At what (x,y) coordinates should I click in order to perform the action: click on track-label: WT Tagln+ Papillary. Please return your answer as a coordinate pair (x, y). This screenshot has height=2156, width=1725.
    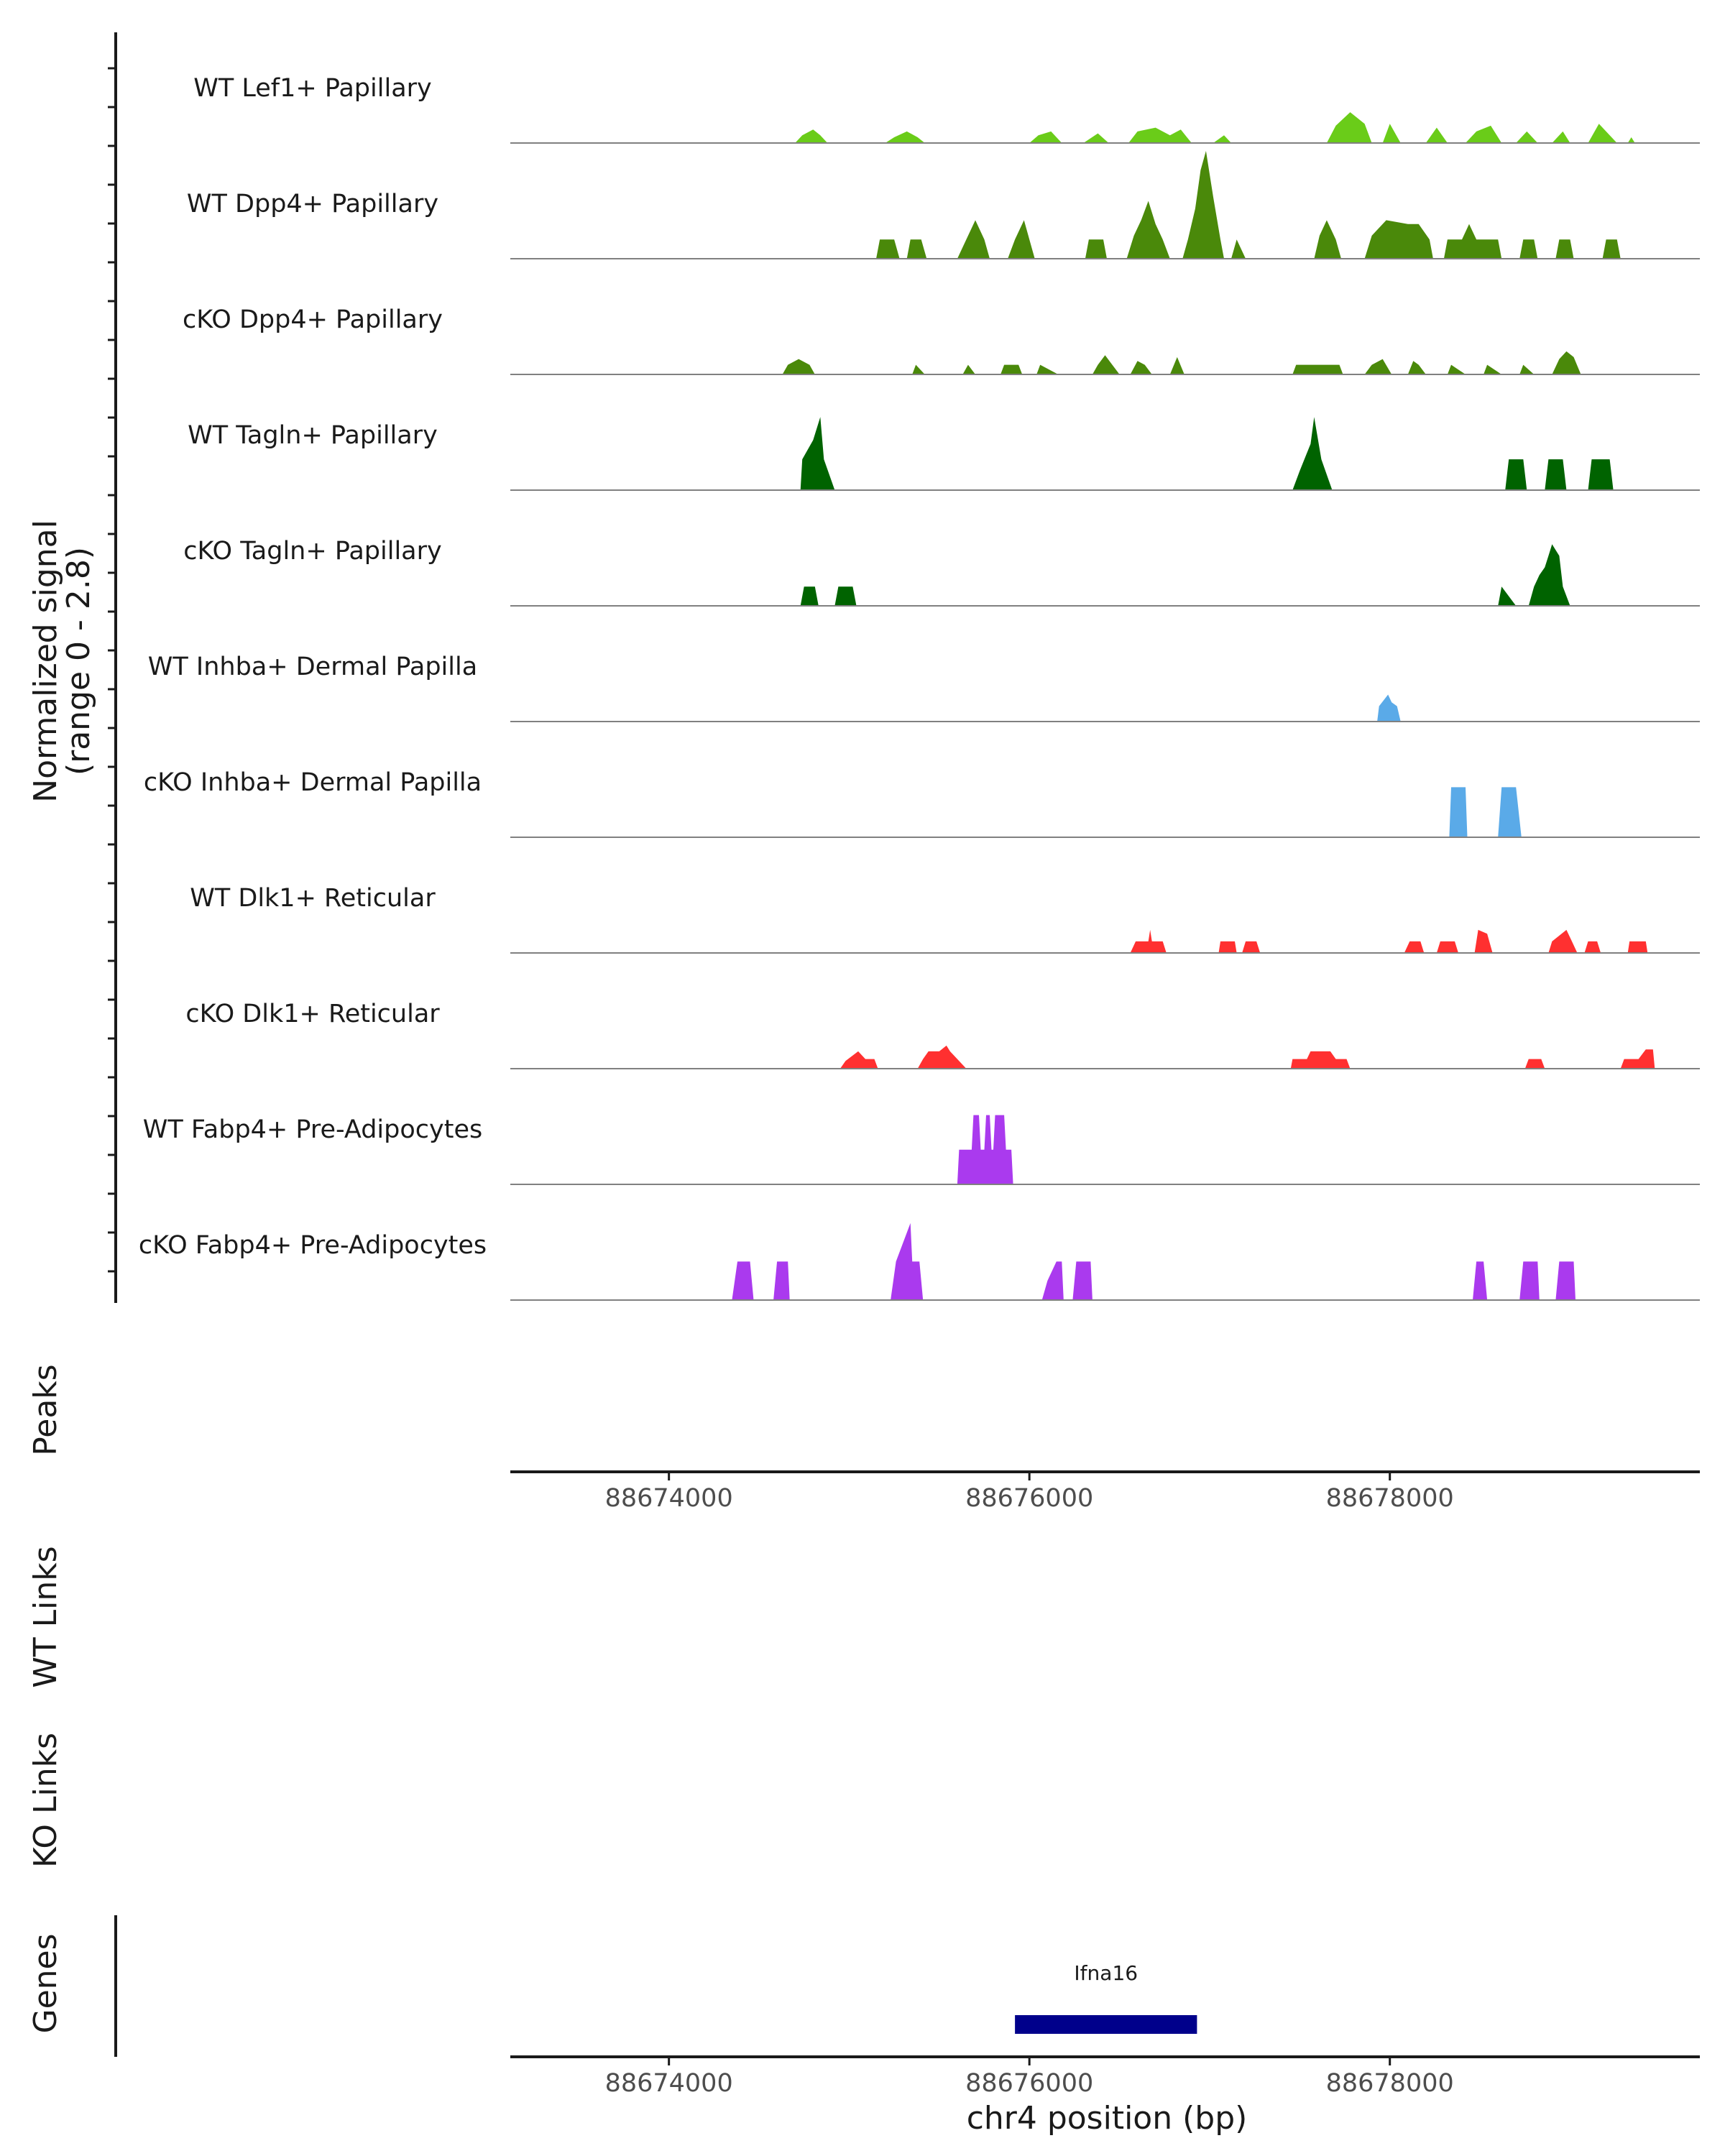
    Looking at the image, I should click on (313, 435).